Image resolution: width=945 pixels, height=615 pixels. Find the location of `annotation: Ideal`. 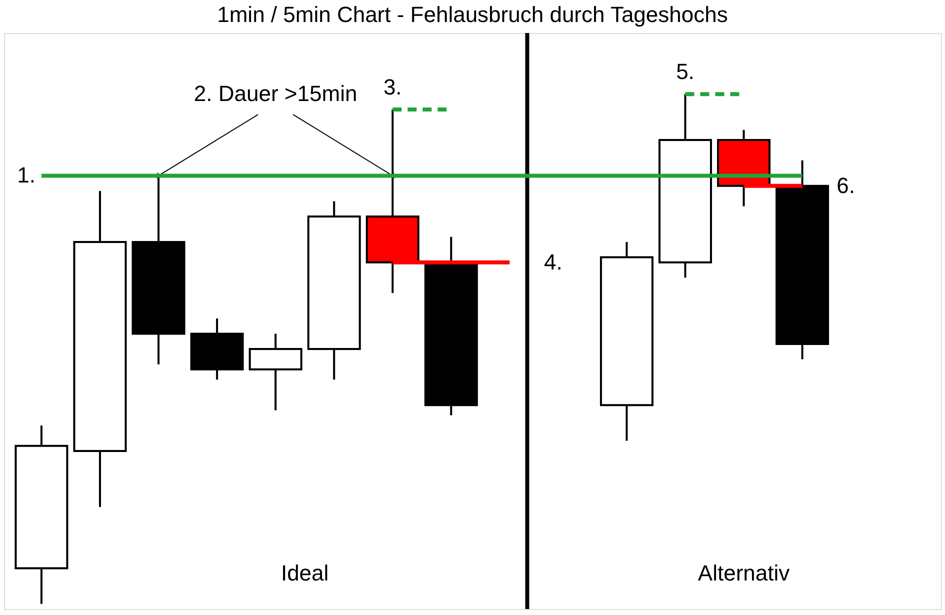

annotation: Ideal is located at coordinates (304, 573).